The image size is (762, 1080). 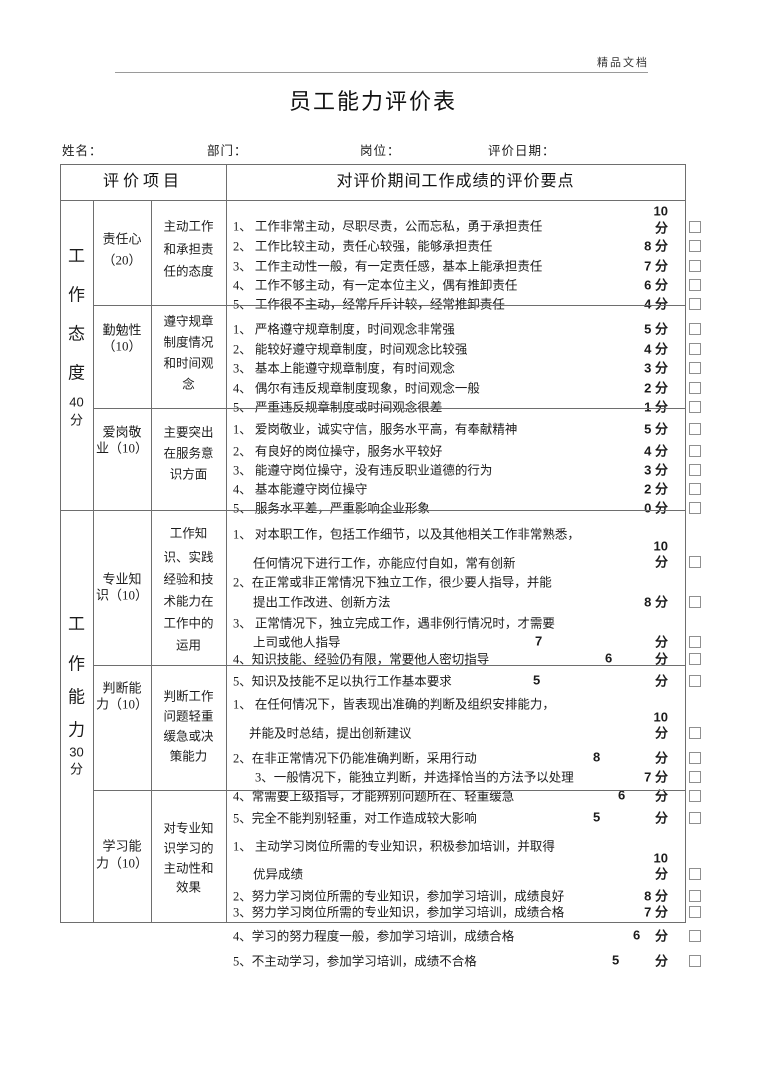 I want to click on section-description-line: 效果, so click(x=188, y=887).